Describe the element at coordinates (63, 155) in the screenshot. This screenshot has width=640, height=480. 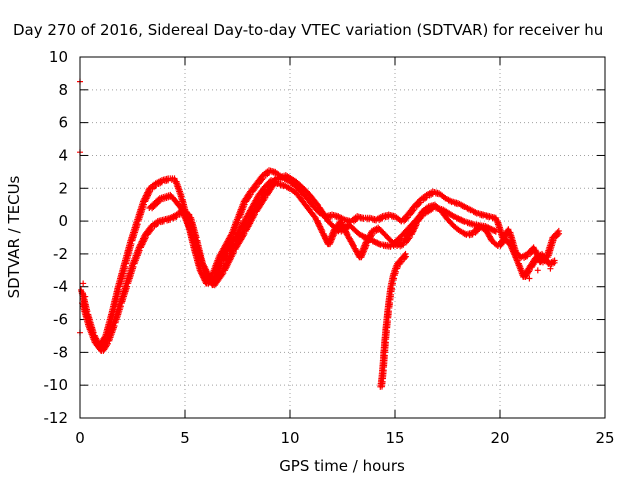
I see `y-tick-label: 4` at that location.